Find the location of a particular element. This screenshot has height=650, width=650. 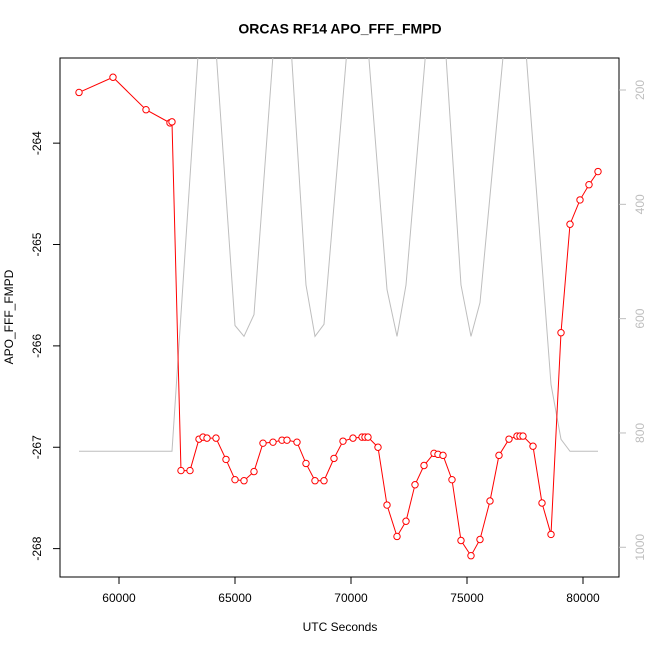

x-axis-label: UTC Seconds is located at coordinates (340, 627).